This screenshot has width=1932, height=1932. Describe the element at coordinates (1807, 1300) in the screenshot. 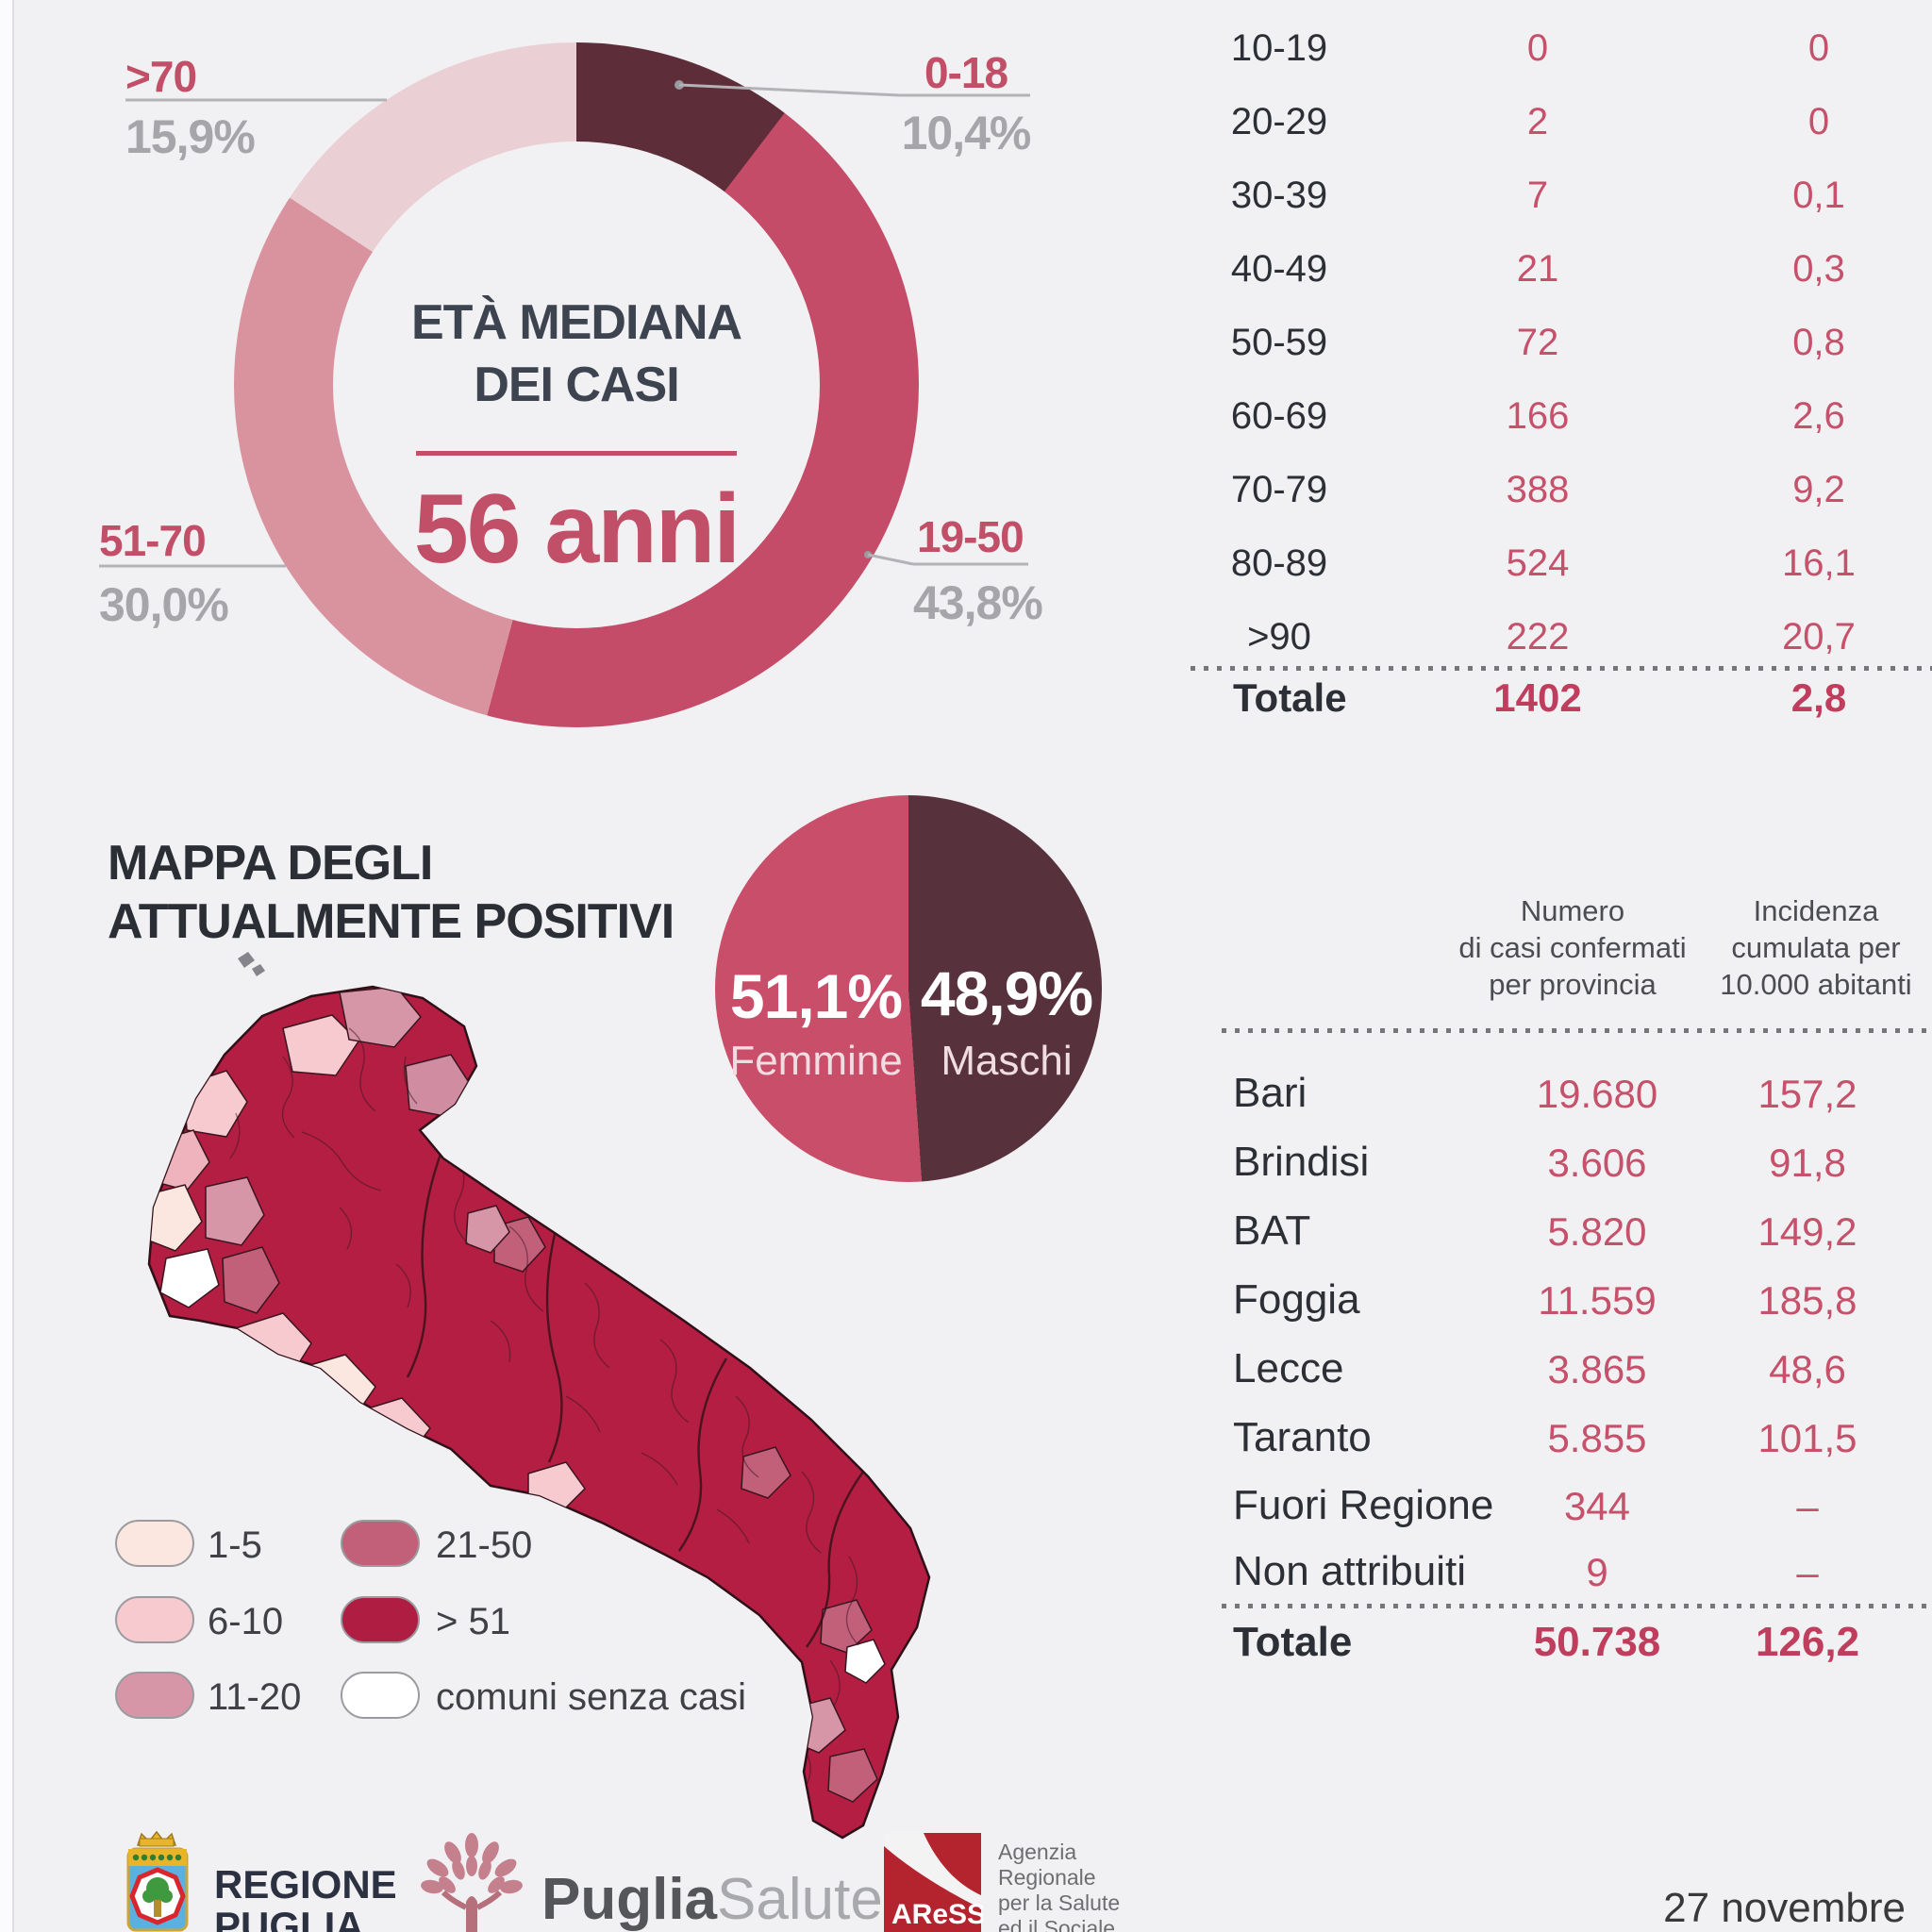

I see `province-row-incidence: 185,8` at that location.